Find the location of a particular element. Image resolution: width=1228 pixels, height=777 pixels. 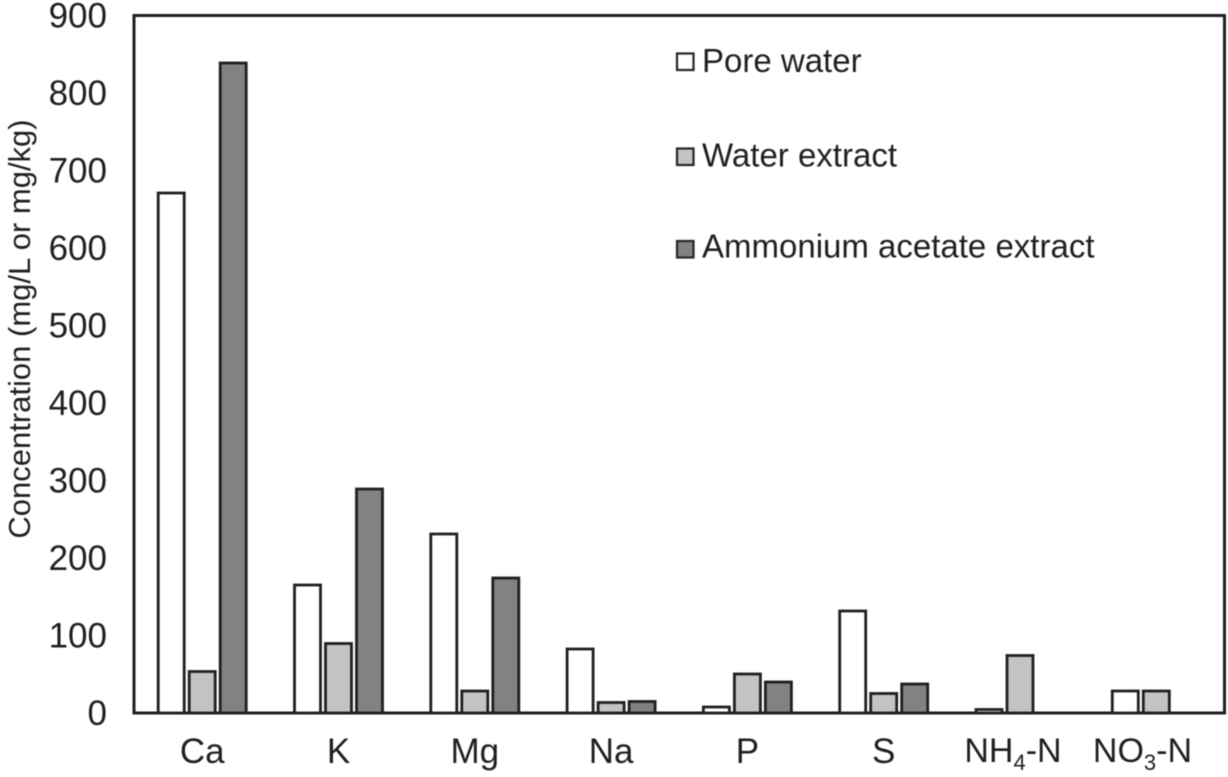

svg-text: Ammonium acetate extract is located at coordinates (898, 246).